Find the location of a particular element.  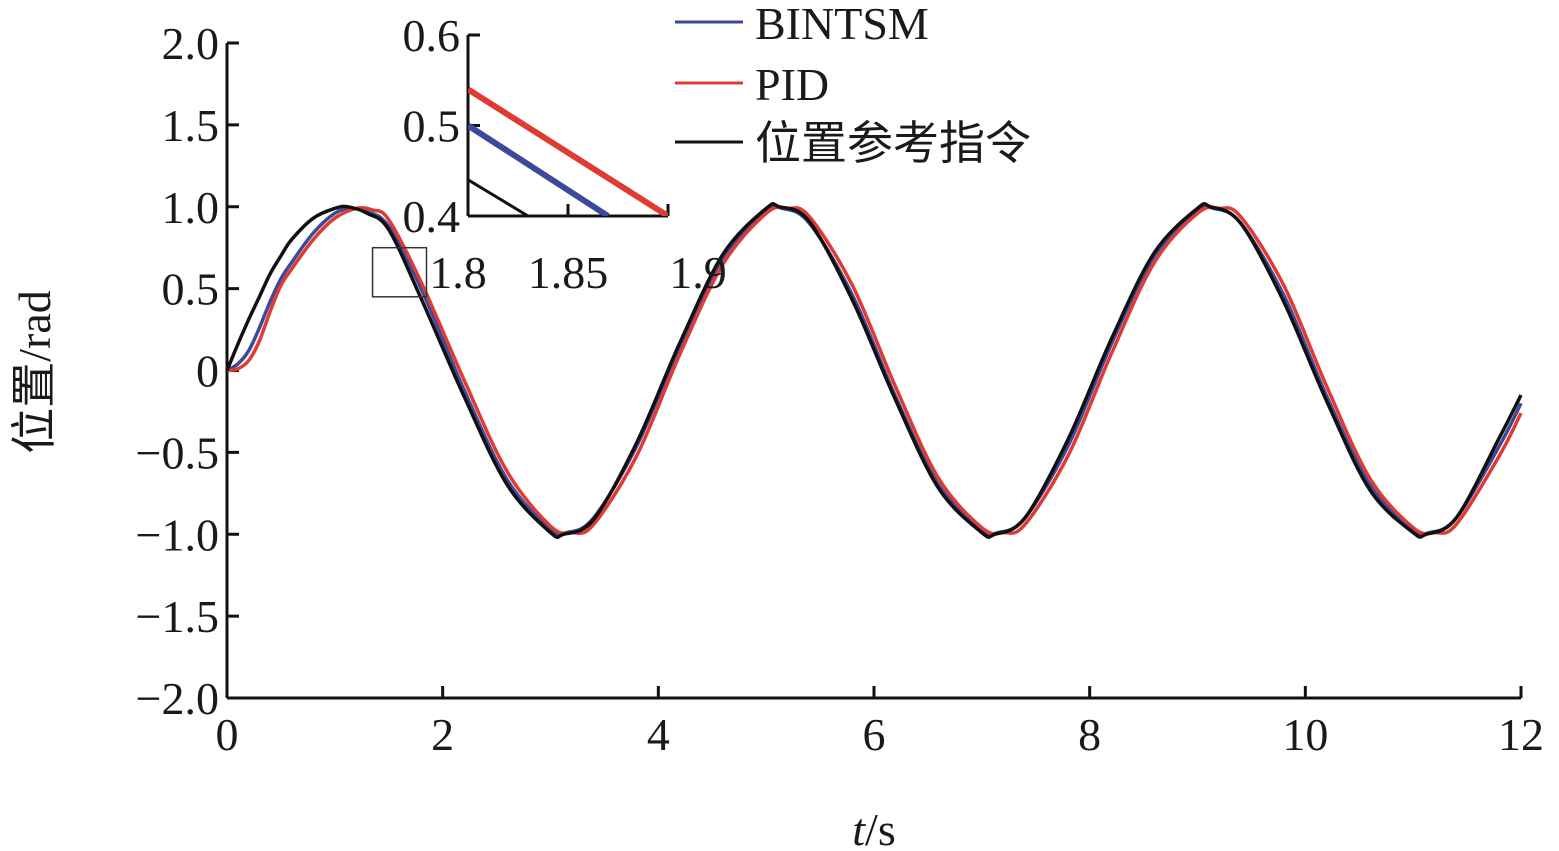

x-tick-label: 4 is located at coordinates (658, 734).